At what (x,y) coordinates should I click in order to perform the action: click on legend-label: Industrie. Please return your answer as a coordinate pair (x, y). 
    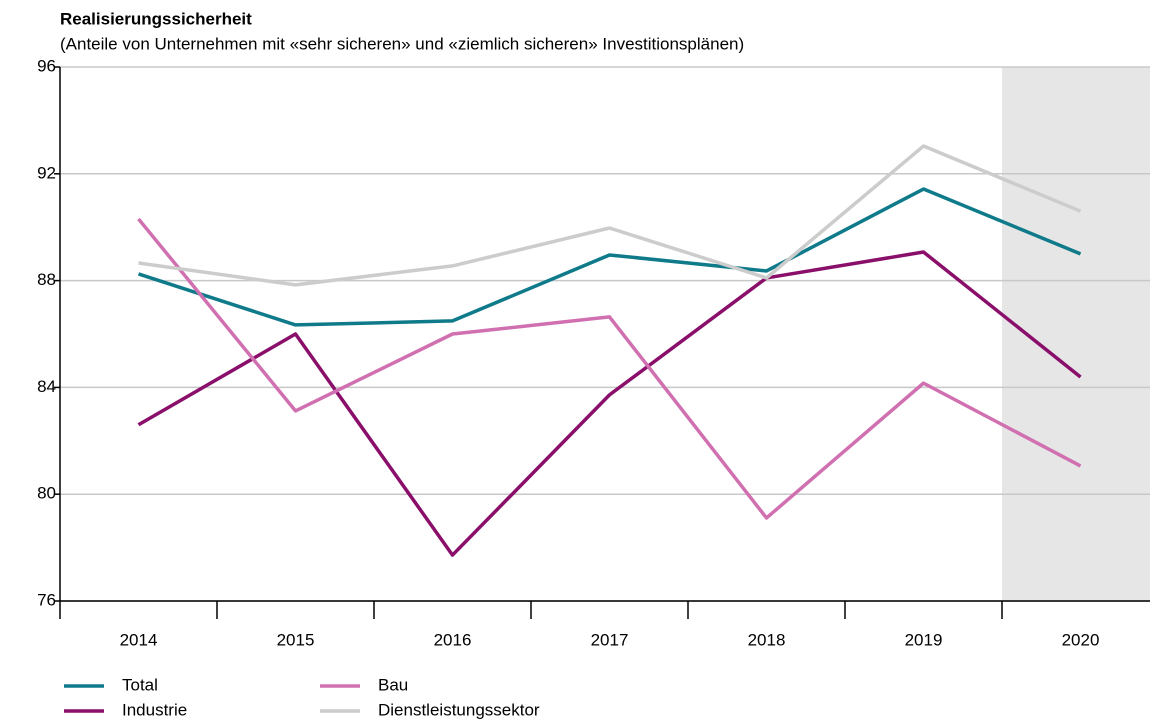
    Looking at the image, I should click on (154, 709).